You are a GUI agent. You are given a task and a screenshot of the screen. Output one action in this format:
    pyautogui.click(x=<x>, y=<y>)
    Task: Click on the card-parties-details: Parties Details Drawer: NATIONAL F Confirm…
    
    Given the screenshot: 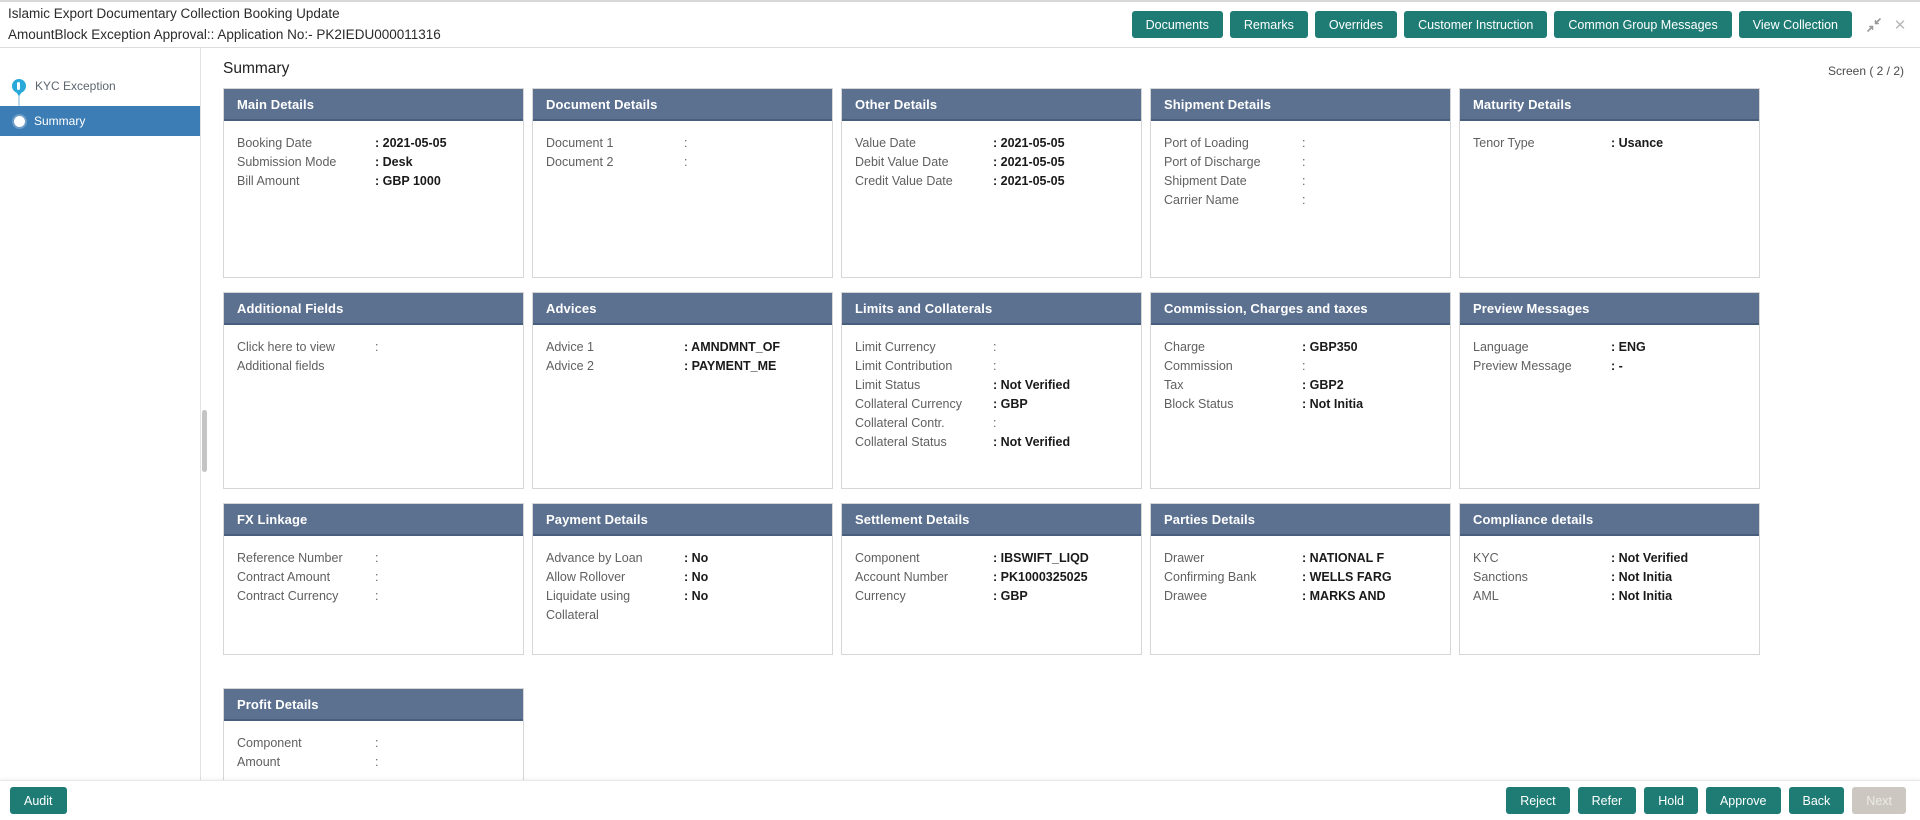 What is the action you would take?
    pyautogui.click(x=1300, y=579)
    